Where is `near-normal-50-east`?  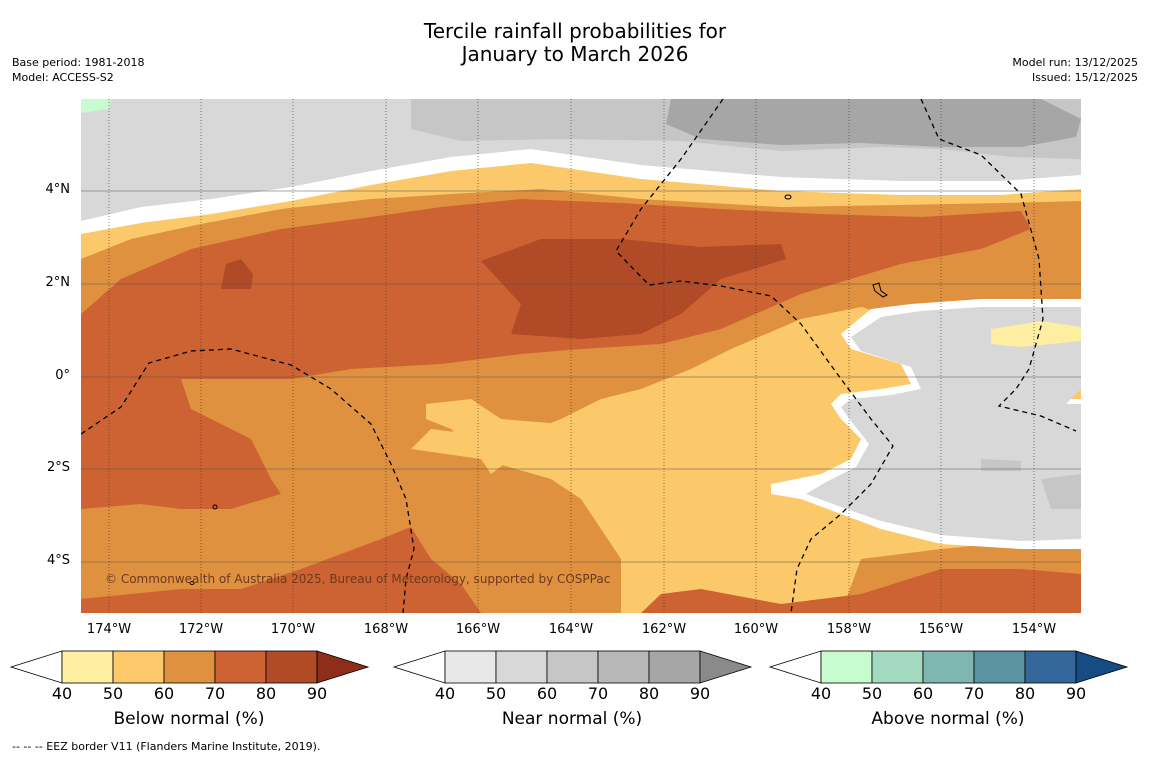 near-normal-50-east is located at coordinates (943, 424).